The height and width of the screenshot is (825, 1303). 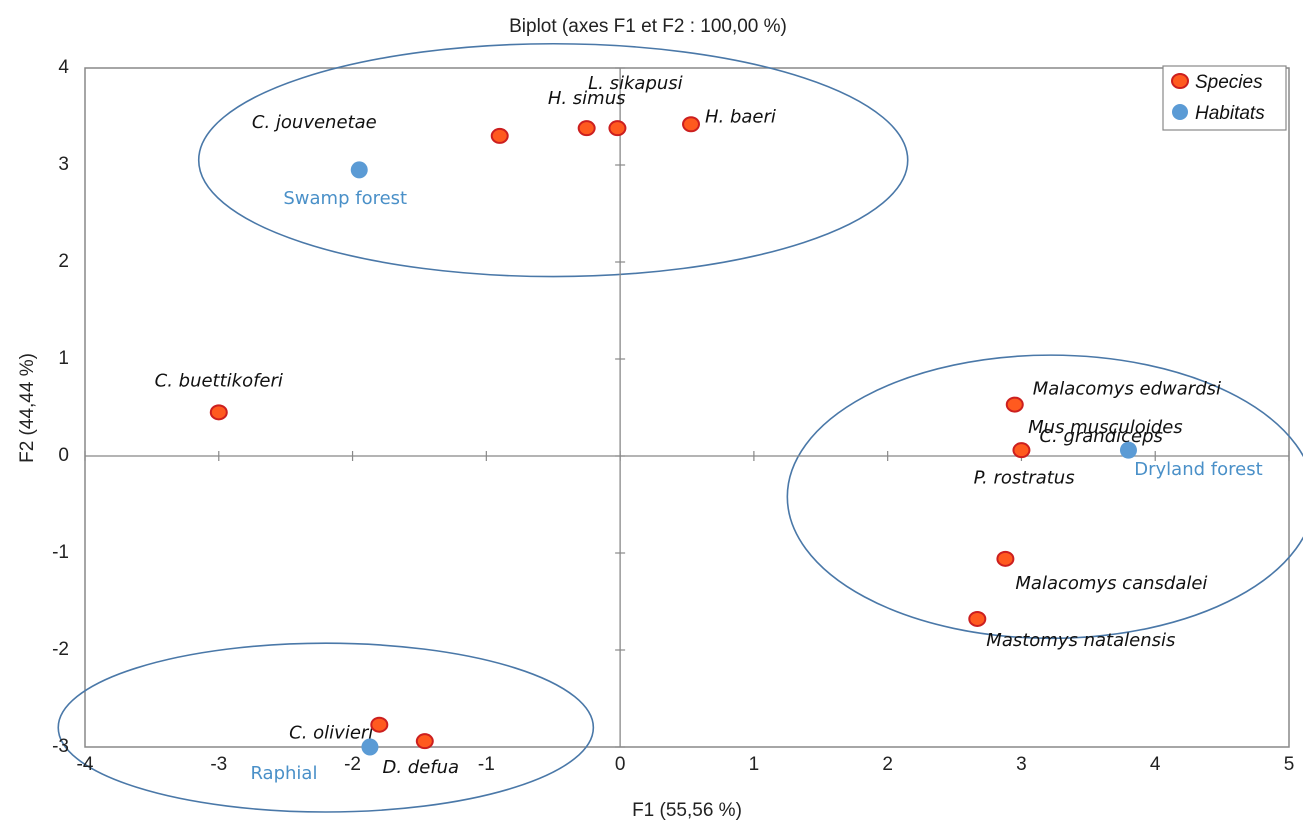 I want to click on habitat-point-swamp-forest, so click(x=359, y=170).